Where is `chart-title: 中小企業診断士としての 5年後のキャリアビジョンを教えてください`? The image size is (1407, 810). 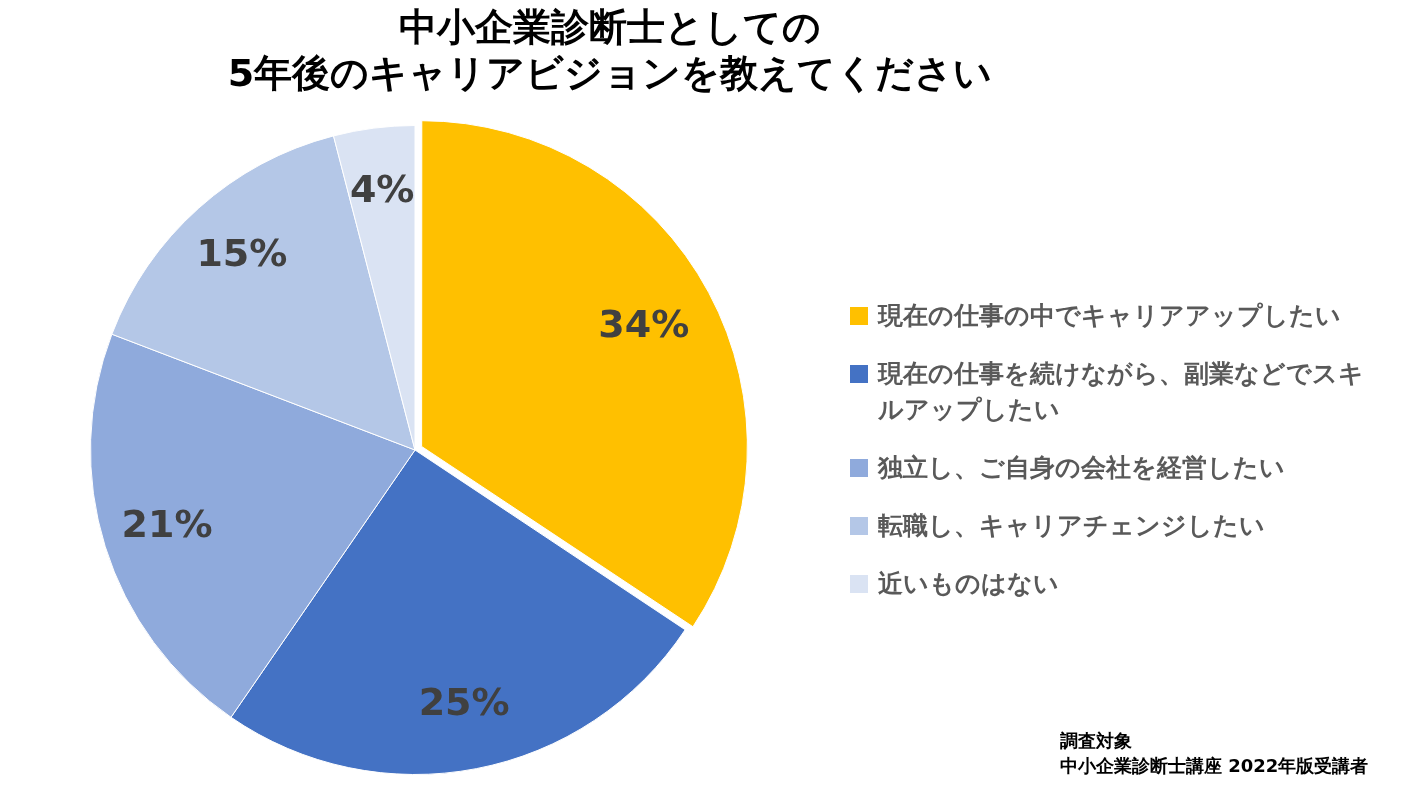 chart-title: 中小企業診断士としての 5年後のキャリアビジョンを教えてください is located at coordinates (610, 50).